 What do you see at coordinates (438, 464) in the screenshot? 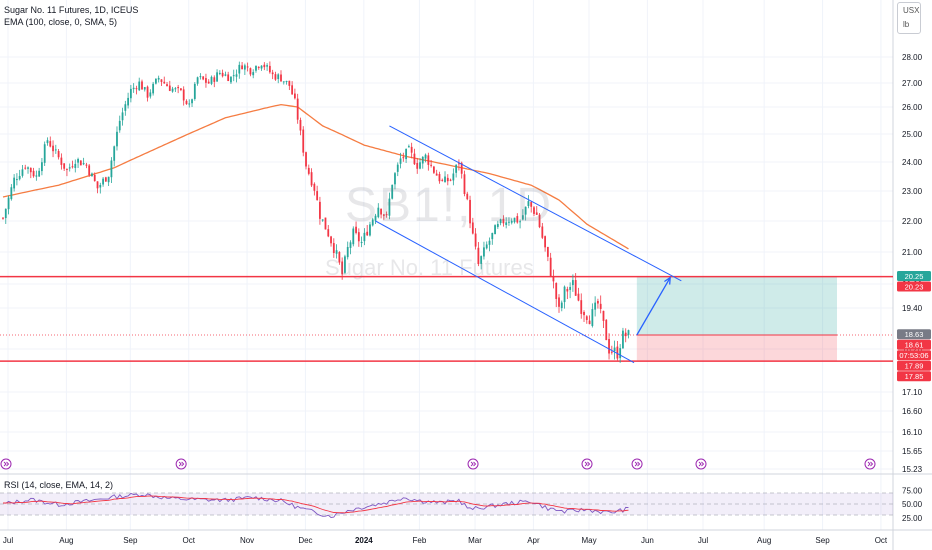
I see `event-markers` at bounding box center [438, 464].